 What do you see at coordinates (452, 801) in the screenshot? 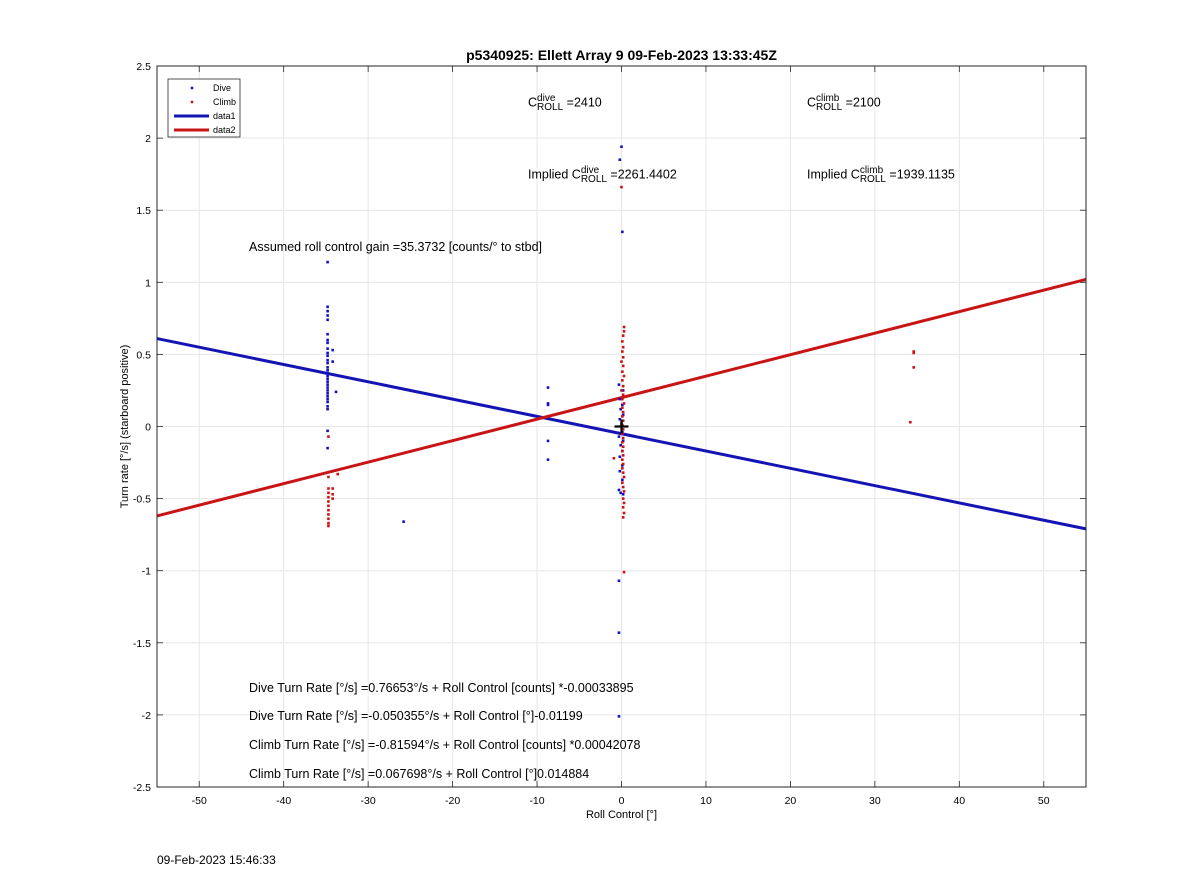
I see `x-tick-label: -20` at bounding box center [452, 801].